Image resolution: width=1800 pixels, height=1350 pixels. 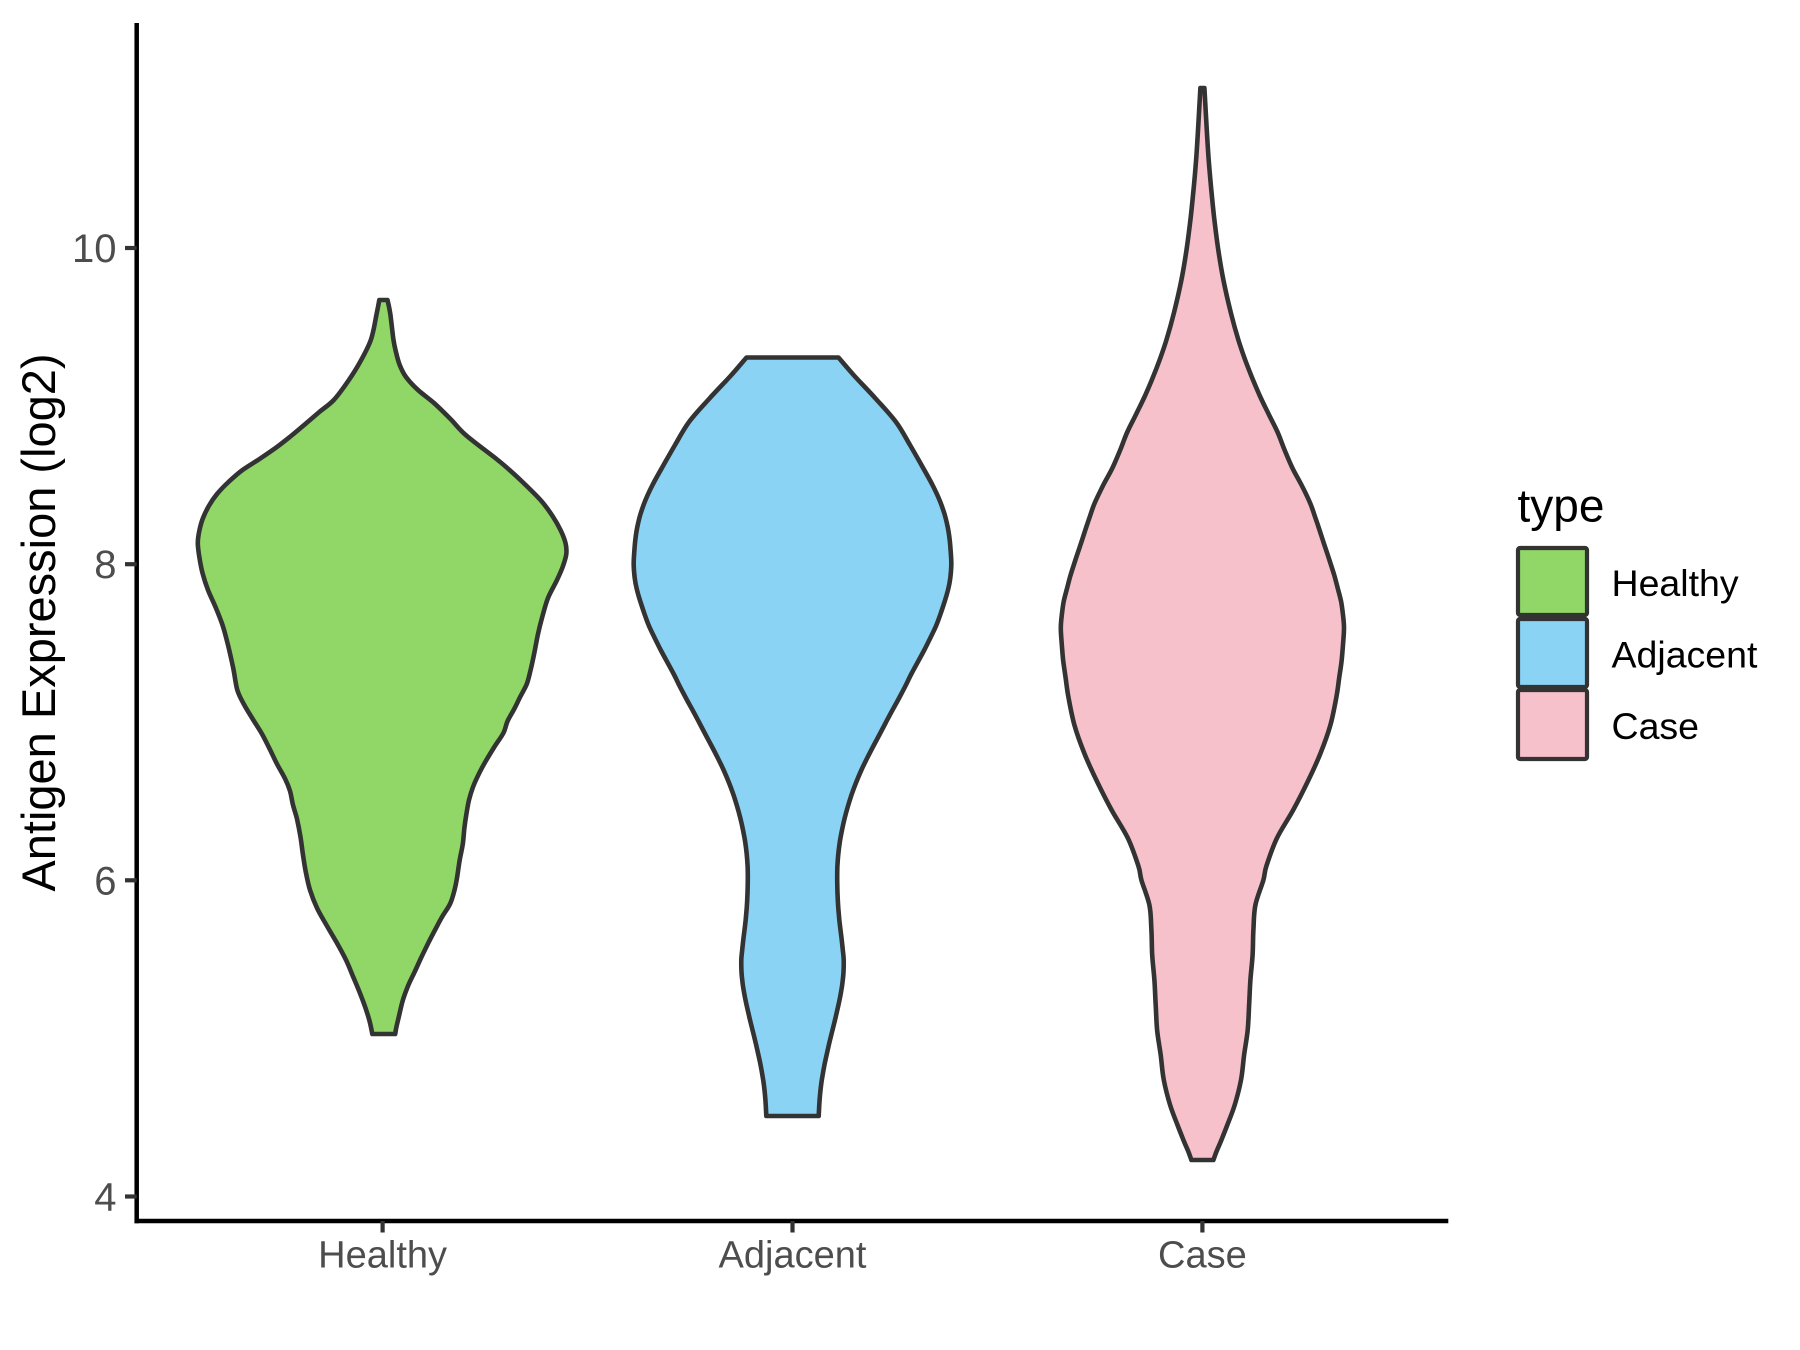 What do you see at coordinates (105, 1198) in the screenshot?
I see `svg-text: 4` at bounding box center [105, 1198].